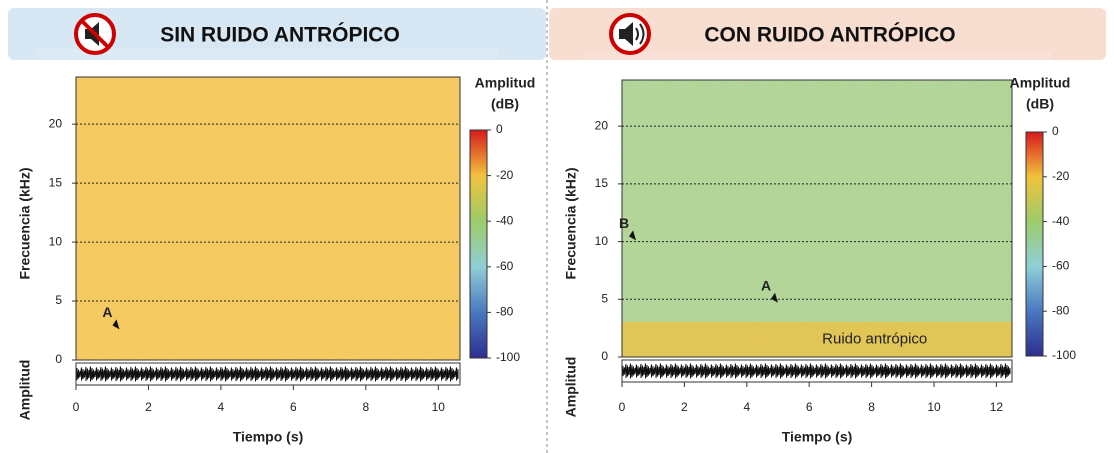 Image resolution: width=1114 pixels, height=453 pixels. Describe the element at coordinates (624, 223) in the screenshot. I see `annotation-label: B` at that location.